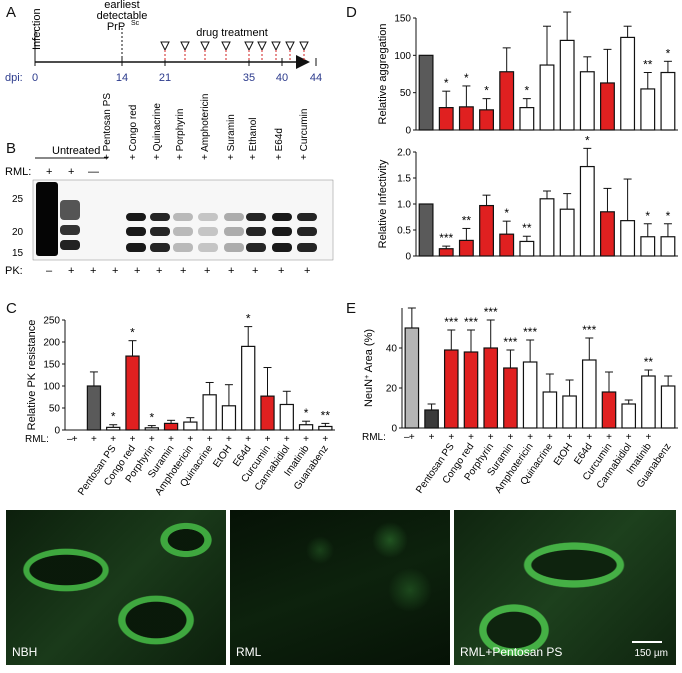  What do you see at coordinates (49, 271) in the screenshot?
I see `pk-sign: –` at bounding box center [49, 271].